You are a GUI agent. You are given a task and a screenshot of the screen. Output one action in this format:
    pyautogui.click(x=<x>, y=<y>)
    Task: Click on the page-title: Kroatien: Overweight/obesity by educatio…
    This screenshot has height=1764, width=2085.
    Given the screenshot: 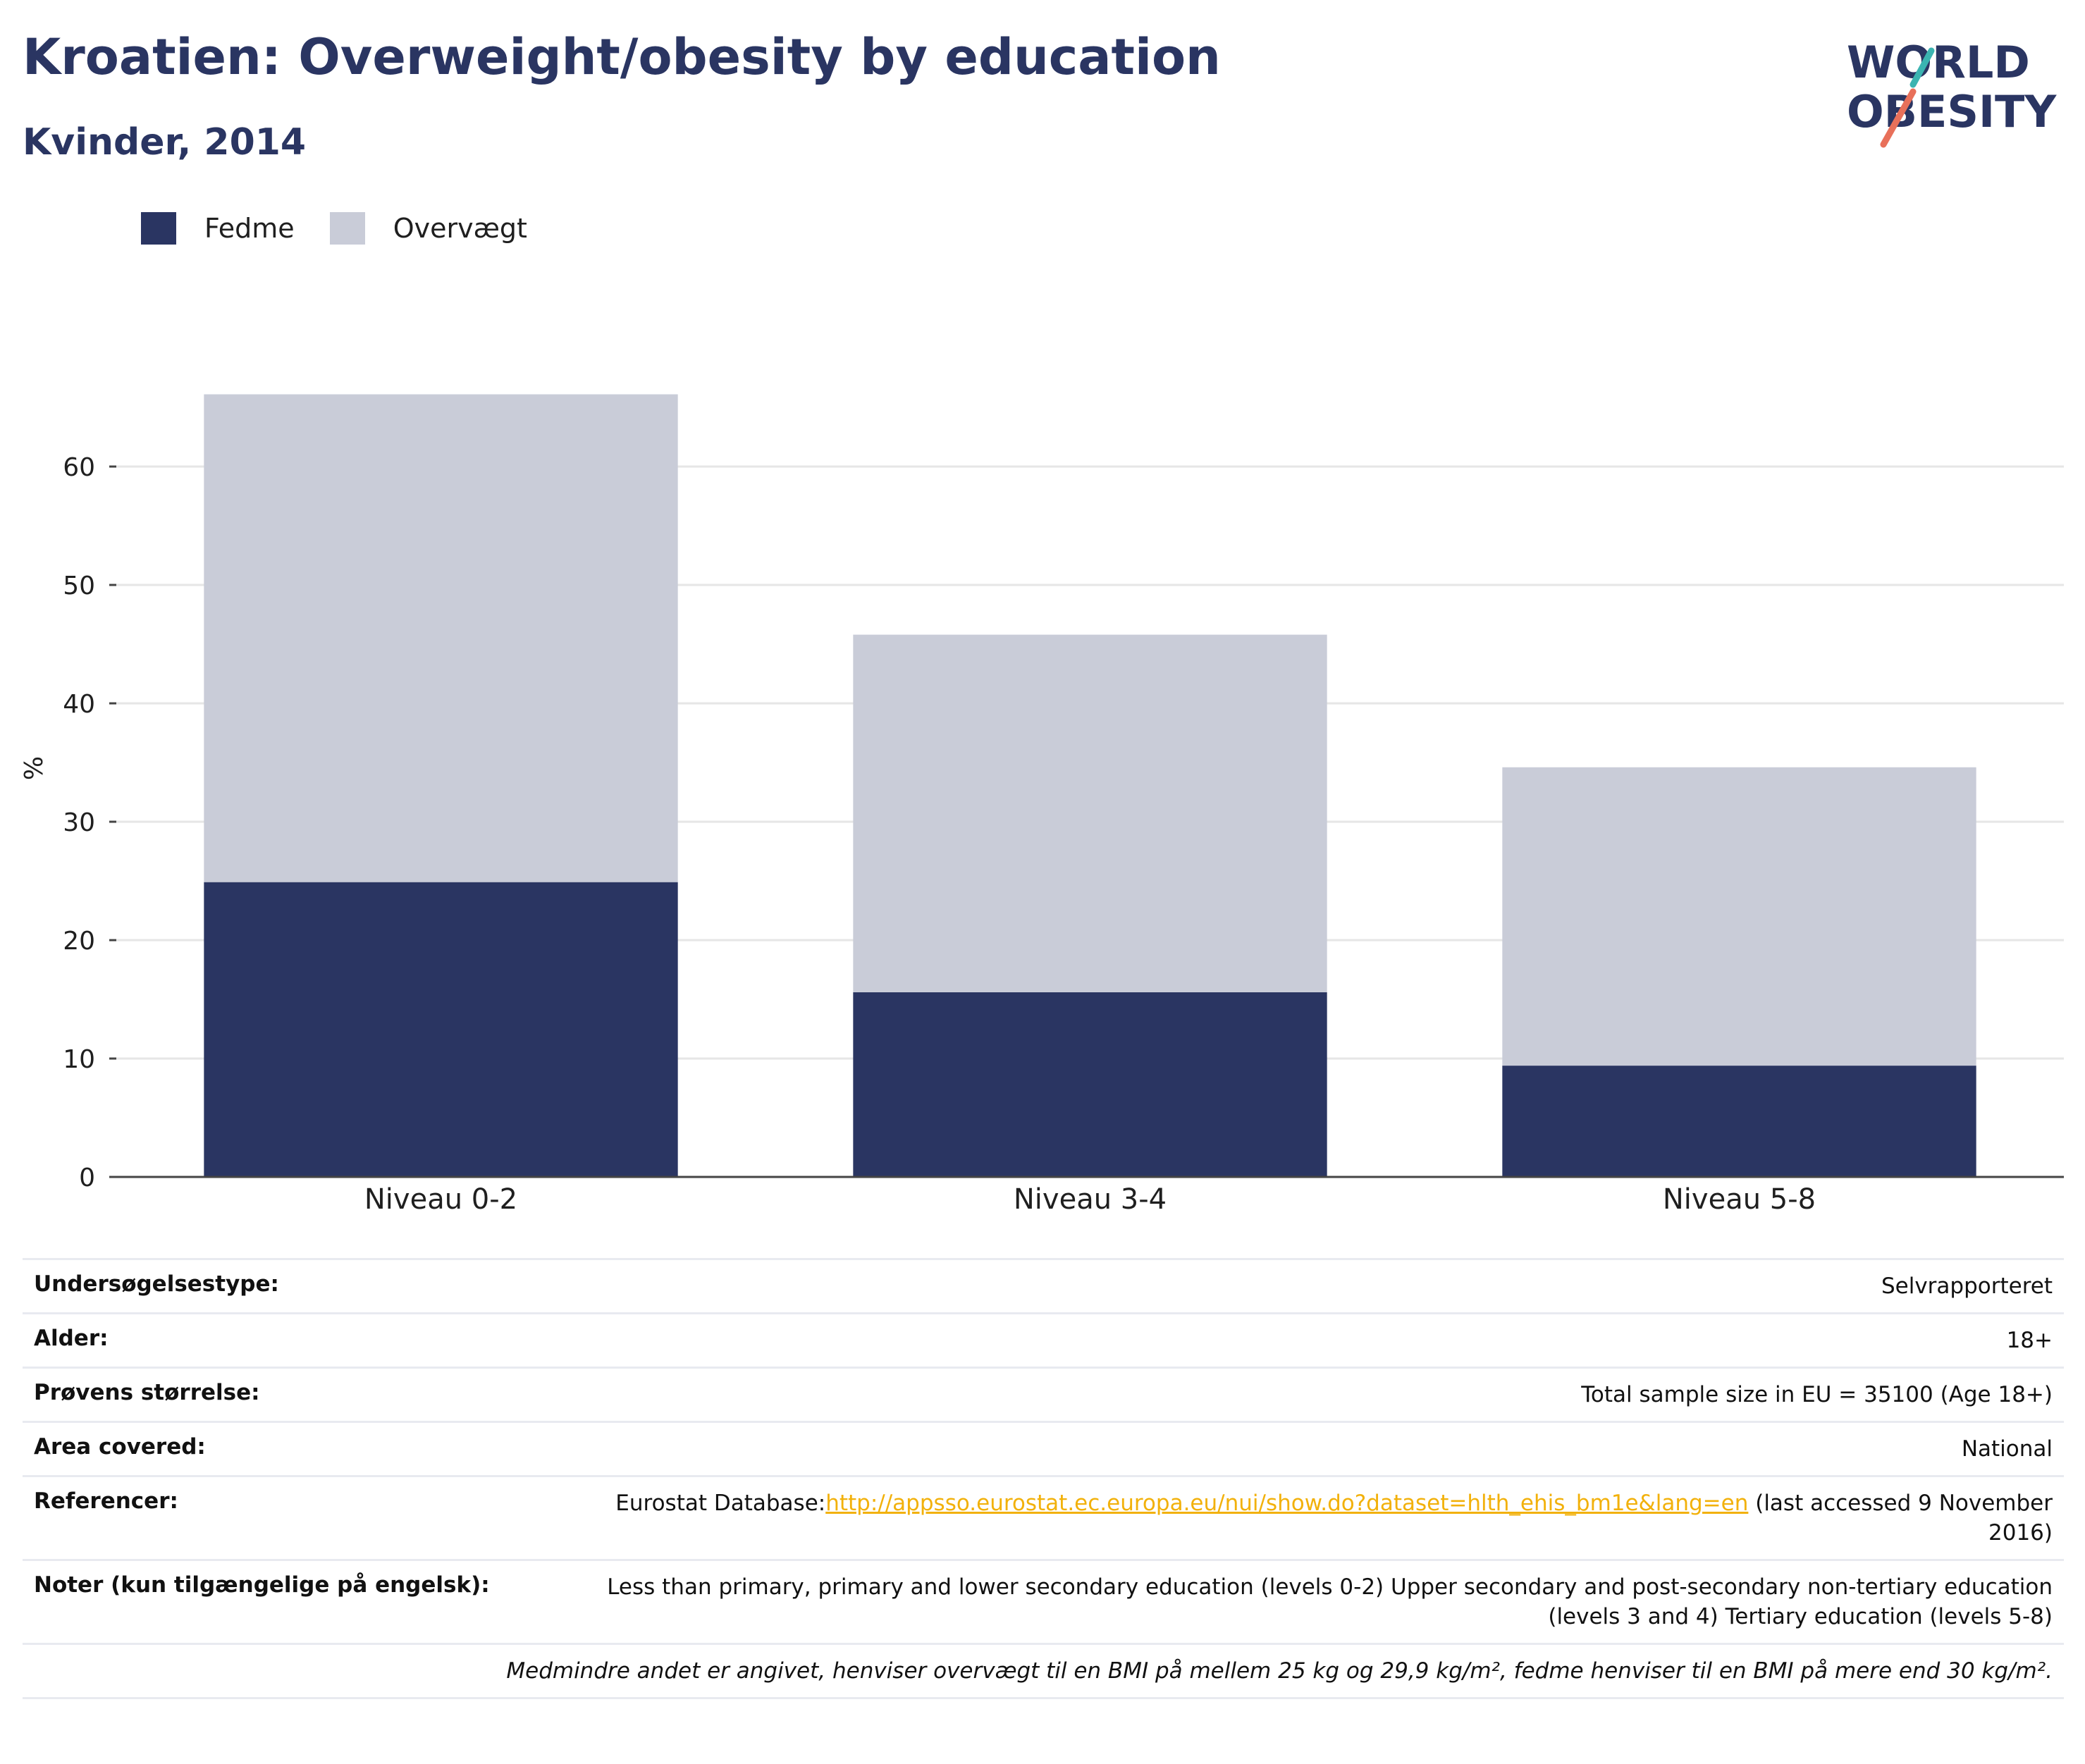 What is the action you would take?
    pyautogui.click(x=622, y=57)
    